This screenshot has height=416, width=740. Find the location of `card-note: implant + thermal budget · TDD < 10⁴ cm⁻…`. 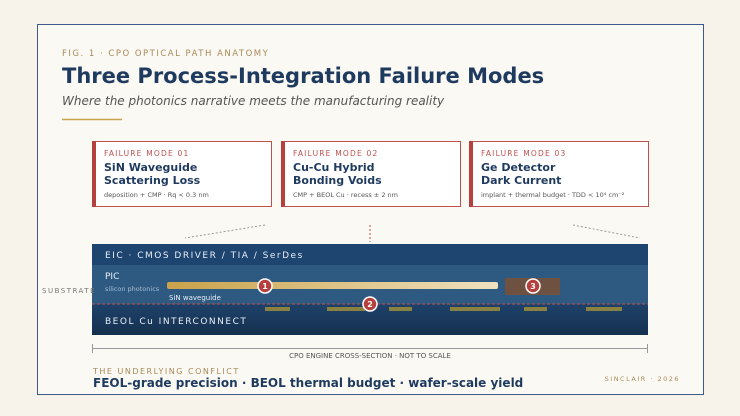

card-note: implant + thermal budget · TDD < 10⁴ cm⁻… is located at coordinates (553, 195).